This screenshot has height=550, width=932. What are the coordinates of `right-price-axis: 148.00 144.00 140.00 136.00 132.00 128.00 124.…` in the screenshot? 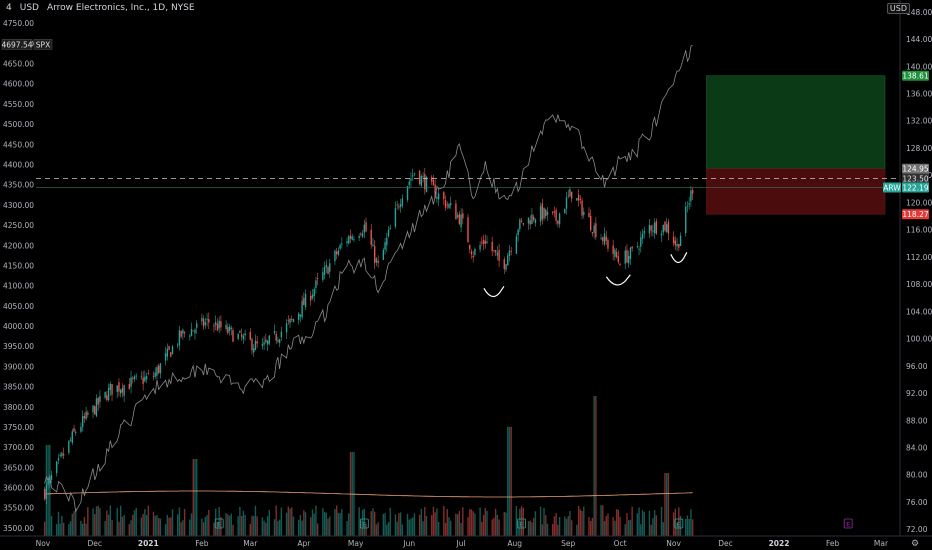 It's located at (915, 268).